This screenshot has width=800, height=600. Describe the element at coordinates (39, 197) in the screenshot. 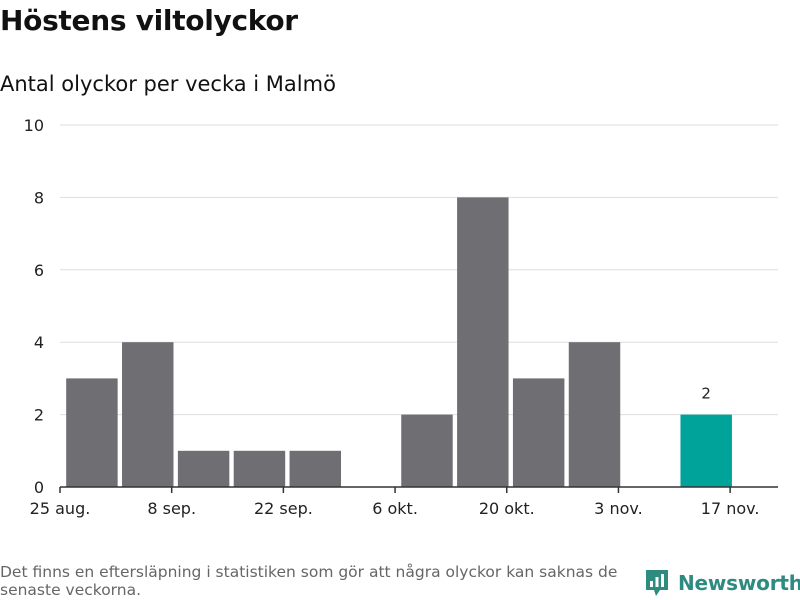

I see `y-tick-label: 8` at that location.